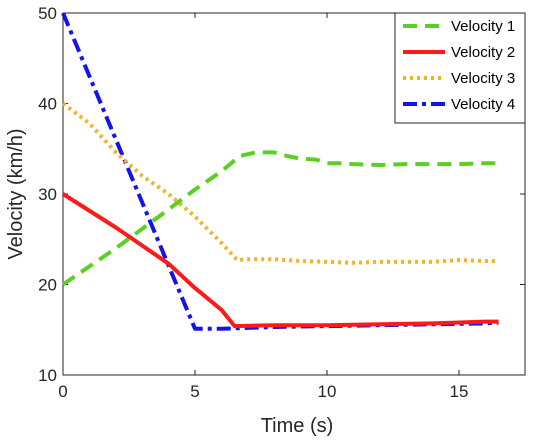 The height and width of the screenshot is (445, 550). I want to click on x-tick-label: 10, so click(327, 391).